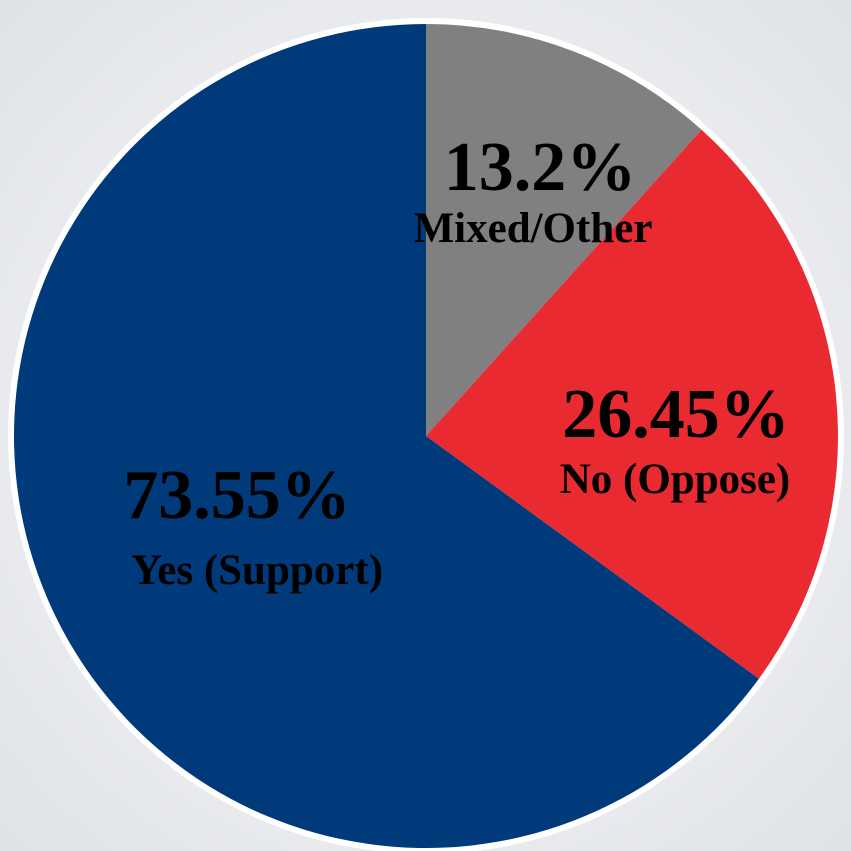 The height and width of the screenshot is (851, 851). Describe the element at coordinates (676, 414) in the screenshot. I see `slice-value-no-oppose: 26.45%` at that location.